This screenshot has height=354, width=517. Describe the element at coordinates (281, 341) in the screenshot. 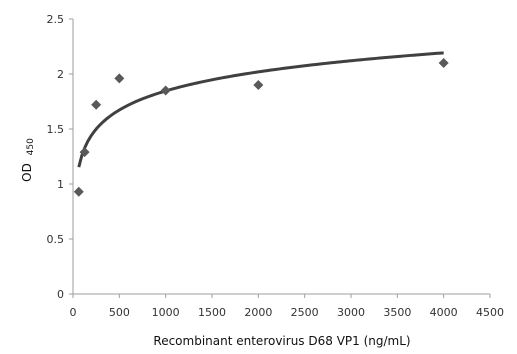

I see `x-axis-label: Recombinant enterovirus D68 VP1 (ng/mL)` at that location.